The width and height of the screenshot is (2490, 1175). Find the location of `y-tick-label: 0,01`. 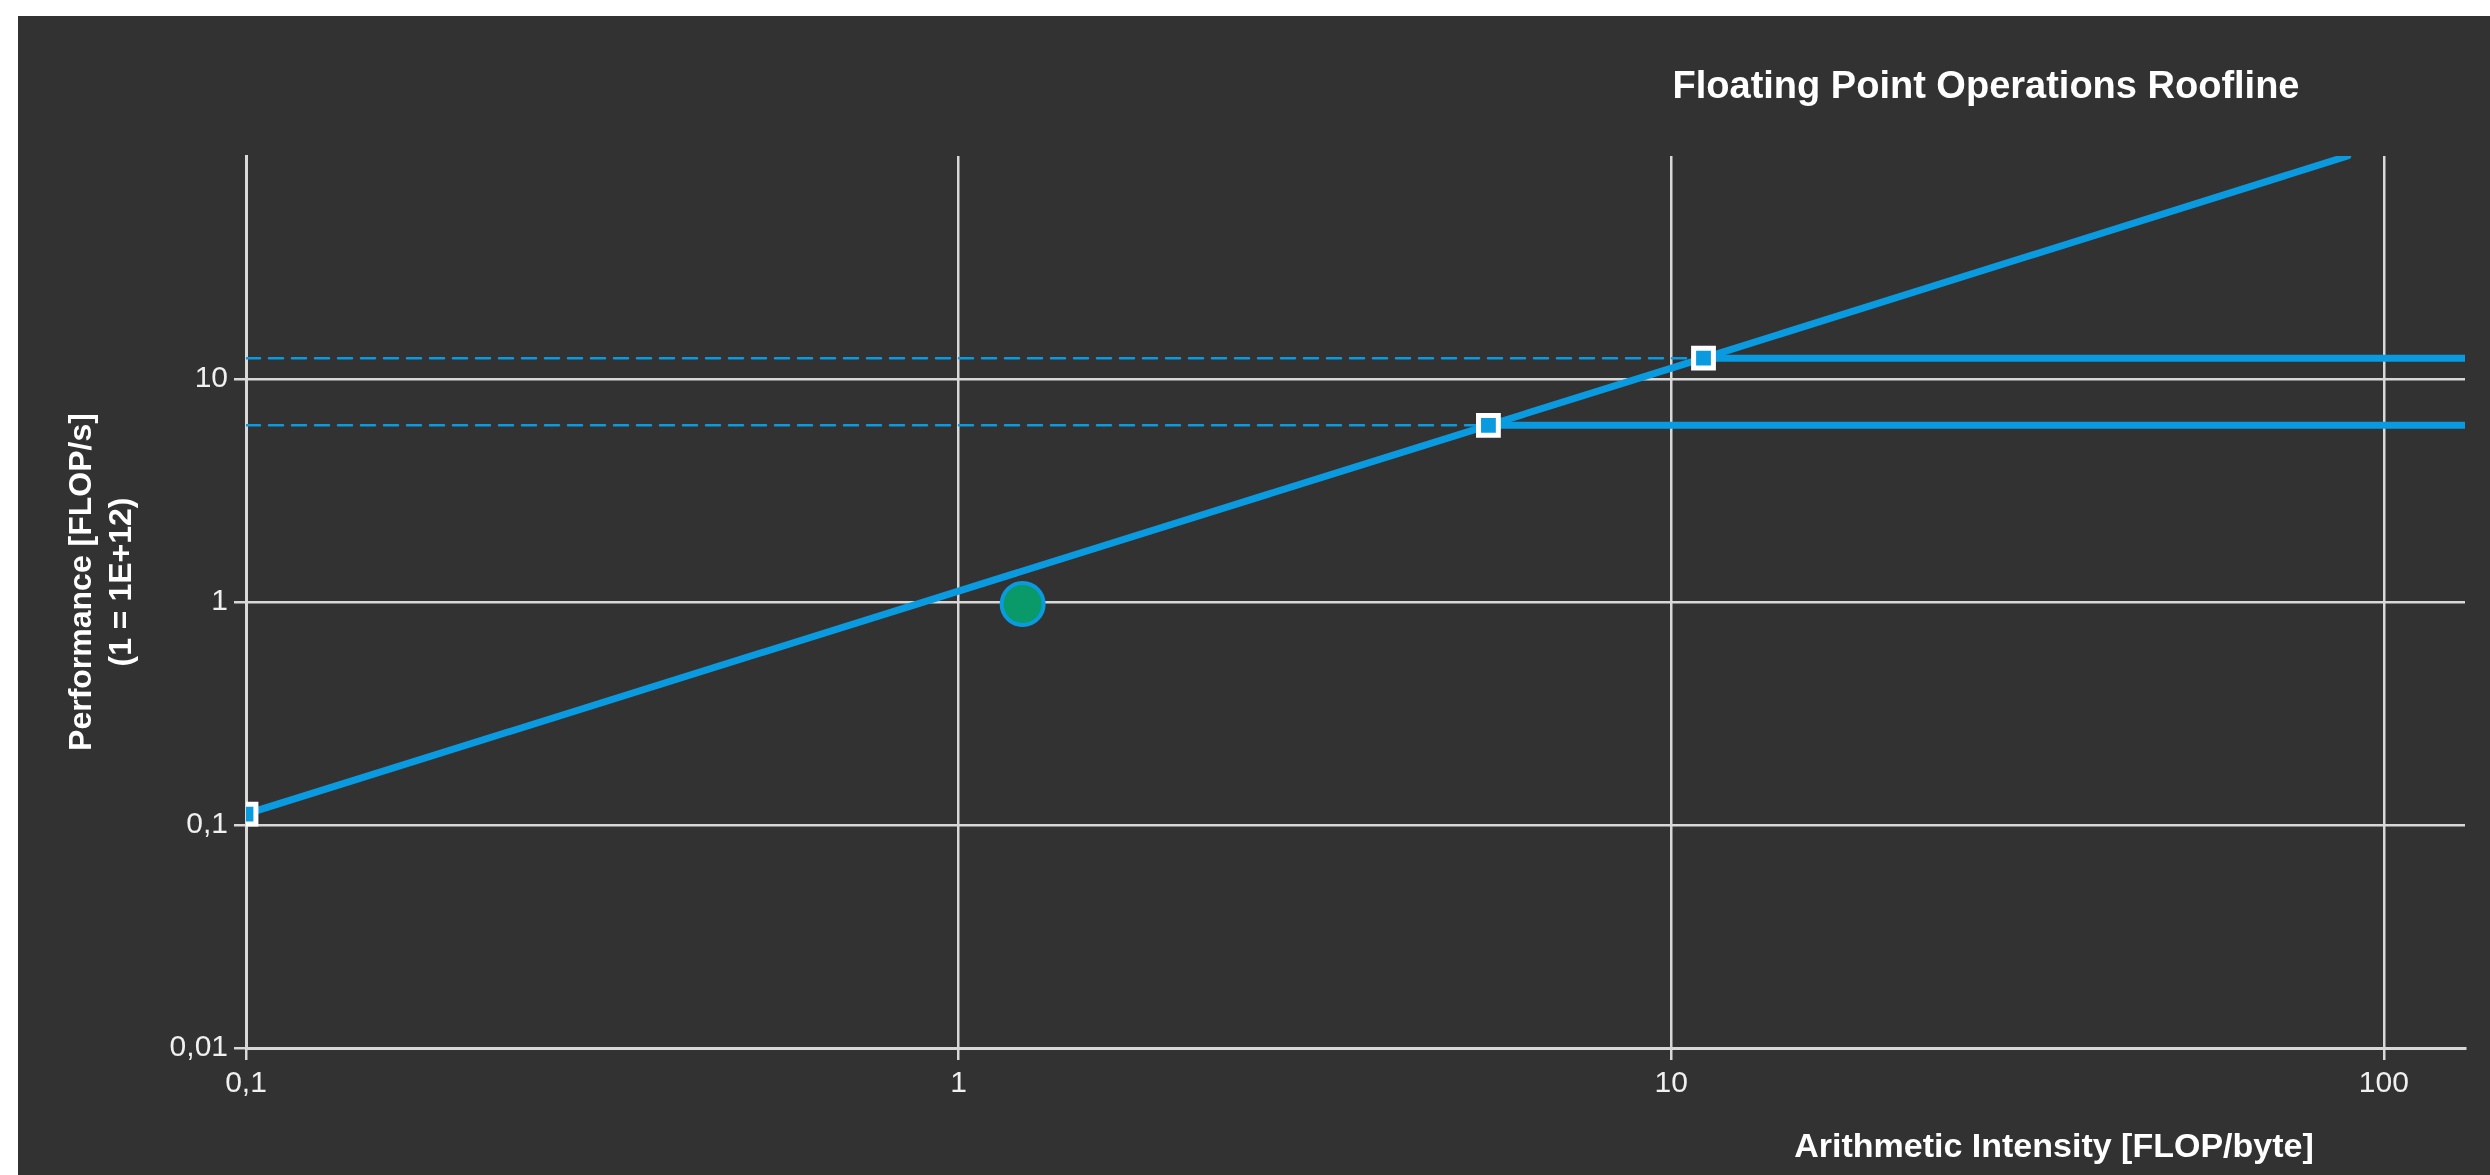

y-tick-label: 0,01 is located at coordinates (198, 1046).